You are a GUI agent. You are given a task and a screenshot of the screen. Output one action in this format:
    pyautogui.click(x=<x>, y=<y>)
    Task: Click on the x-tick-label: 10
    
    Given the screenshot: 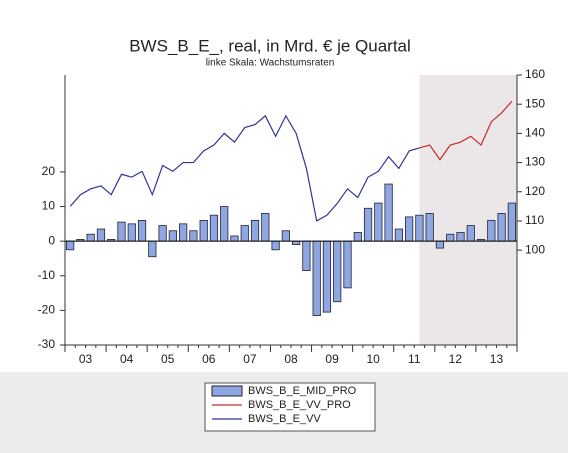 What is the action you would take?
    pyautogui.click(x=374, y=359)
    